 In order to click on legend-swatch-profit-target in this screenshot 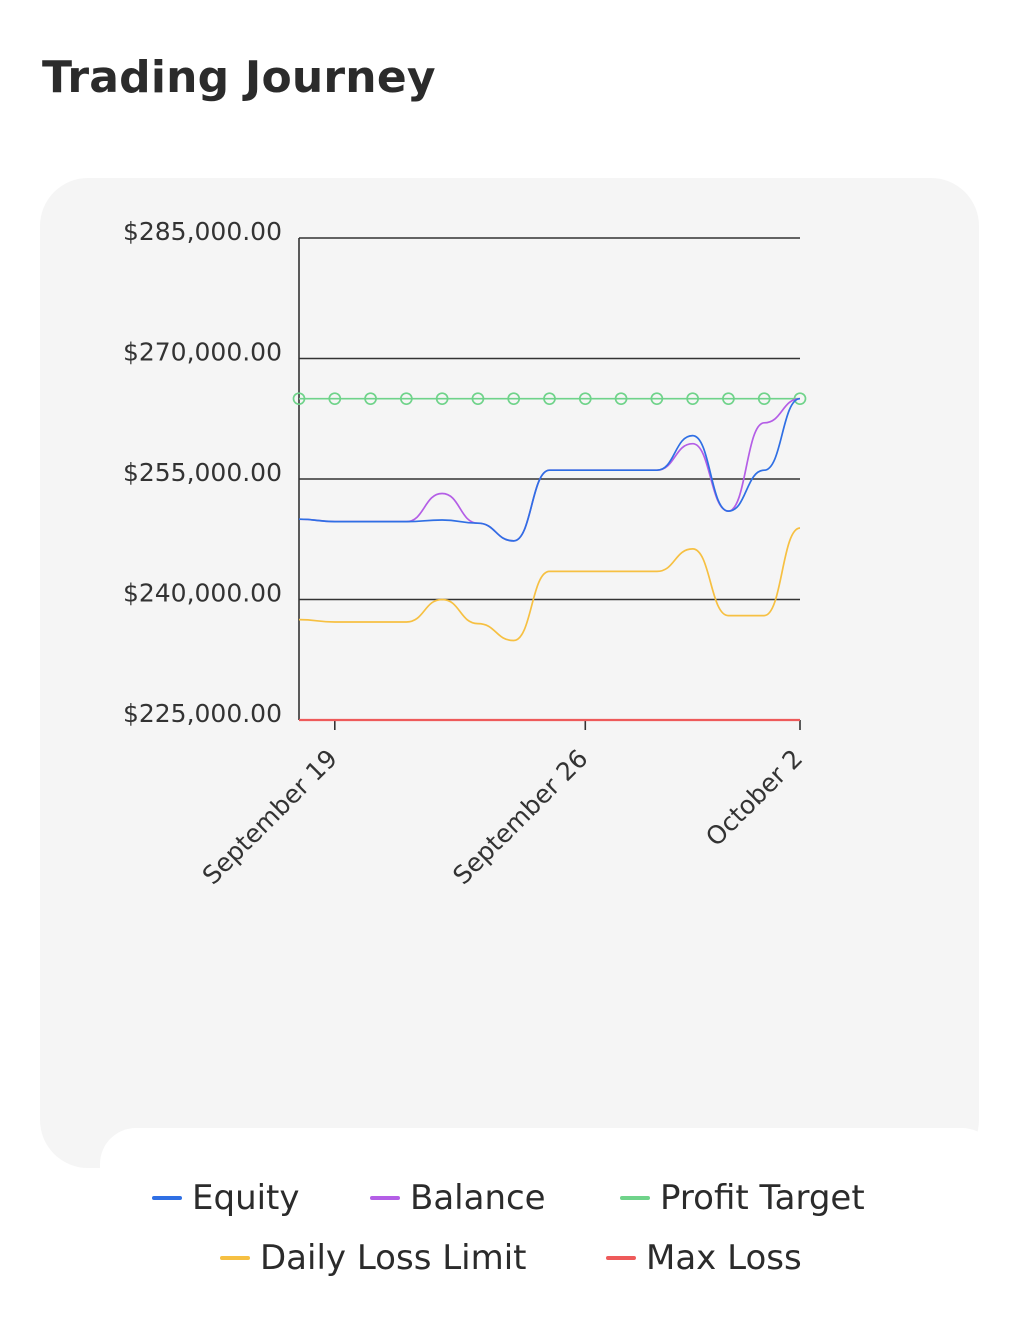, I will do `click(635, 1198)`.